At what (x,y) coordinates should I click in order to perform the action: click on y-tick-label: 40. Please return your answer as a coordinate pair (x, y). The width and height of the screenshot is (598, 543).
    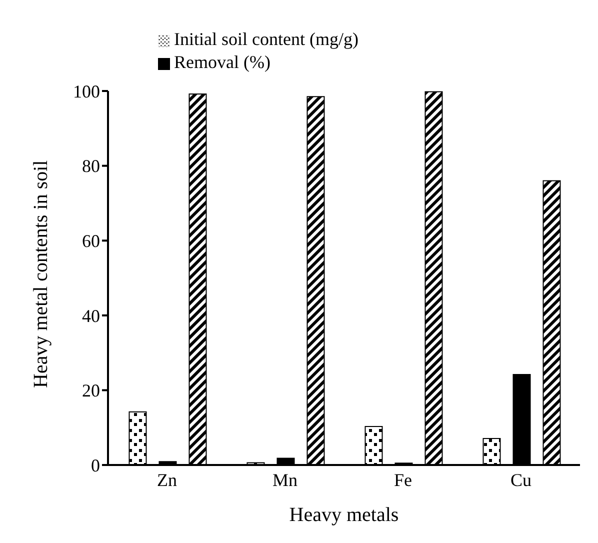
    Looking at the image, I should click on (91, 316).